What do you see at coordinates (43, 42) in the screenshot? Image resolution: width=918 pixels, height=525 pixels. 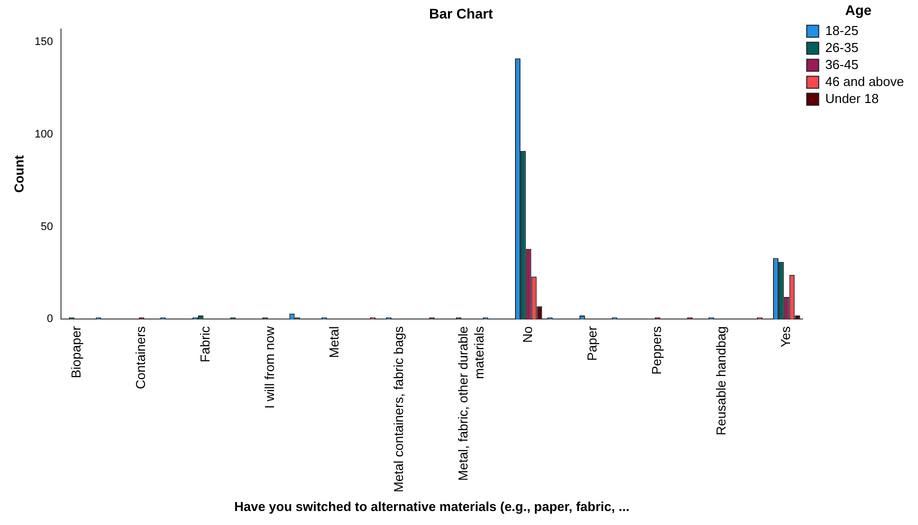 I see `y-tick-label: 150` at bounding box center [43, 42].